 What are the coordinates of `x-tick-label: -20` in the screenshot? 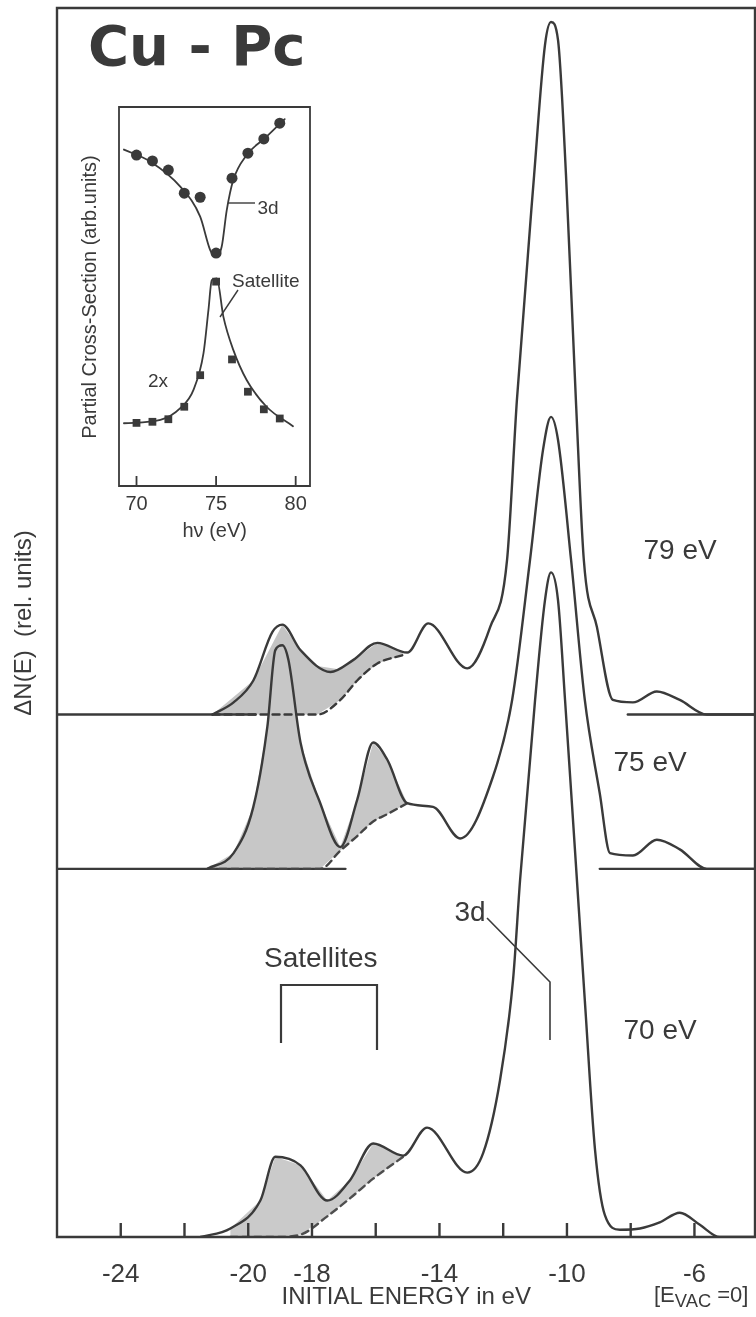 It's located at (248, 1272).